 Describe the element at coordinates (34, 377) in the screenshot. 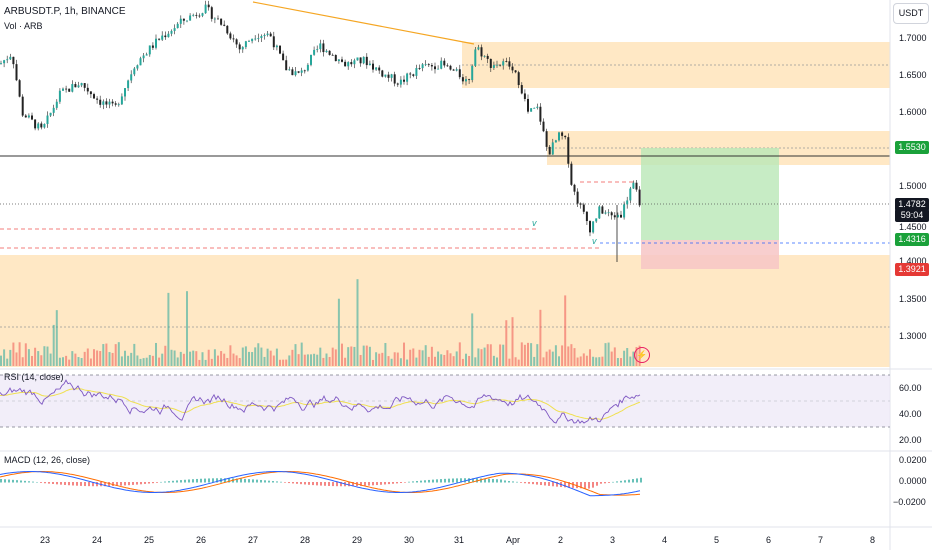

I see `rsi-label: RSI (14, close)` at that location.